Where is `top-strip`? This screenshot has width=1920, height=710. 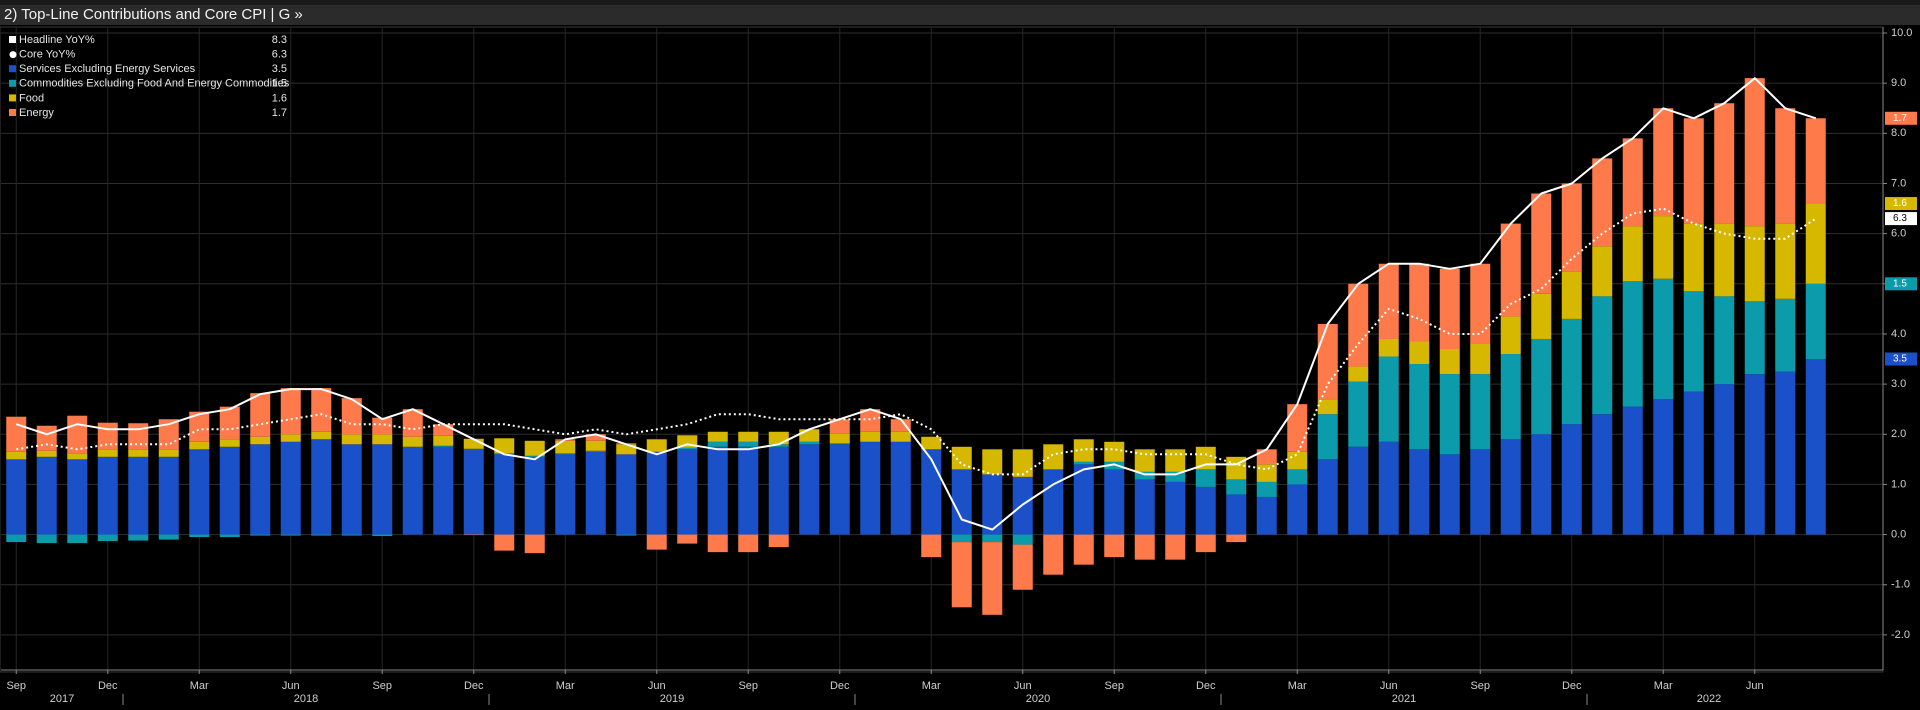
top-strip is located at coordinates (960, 2).